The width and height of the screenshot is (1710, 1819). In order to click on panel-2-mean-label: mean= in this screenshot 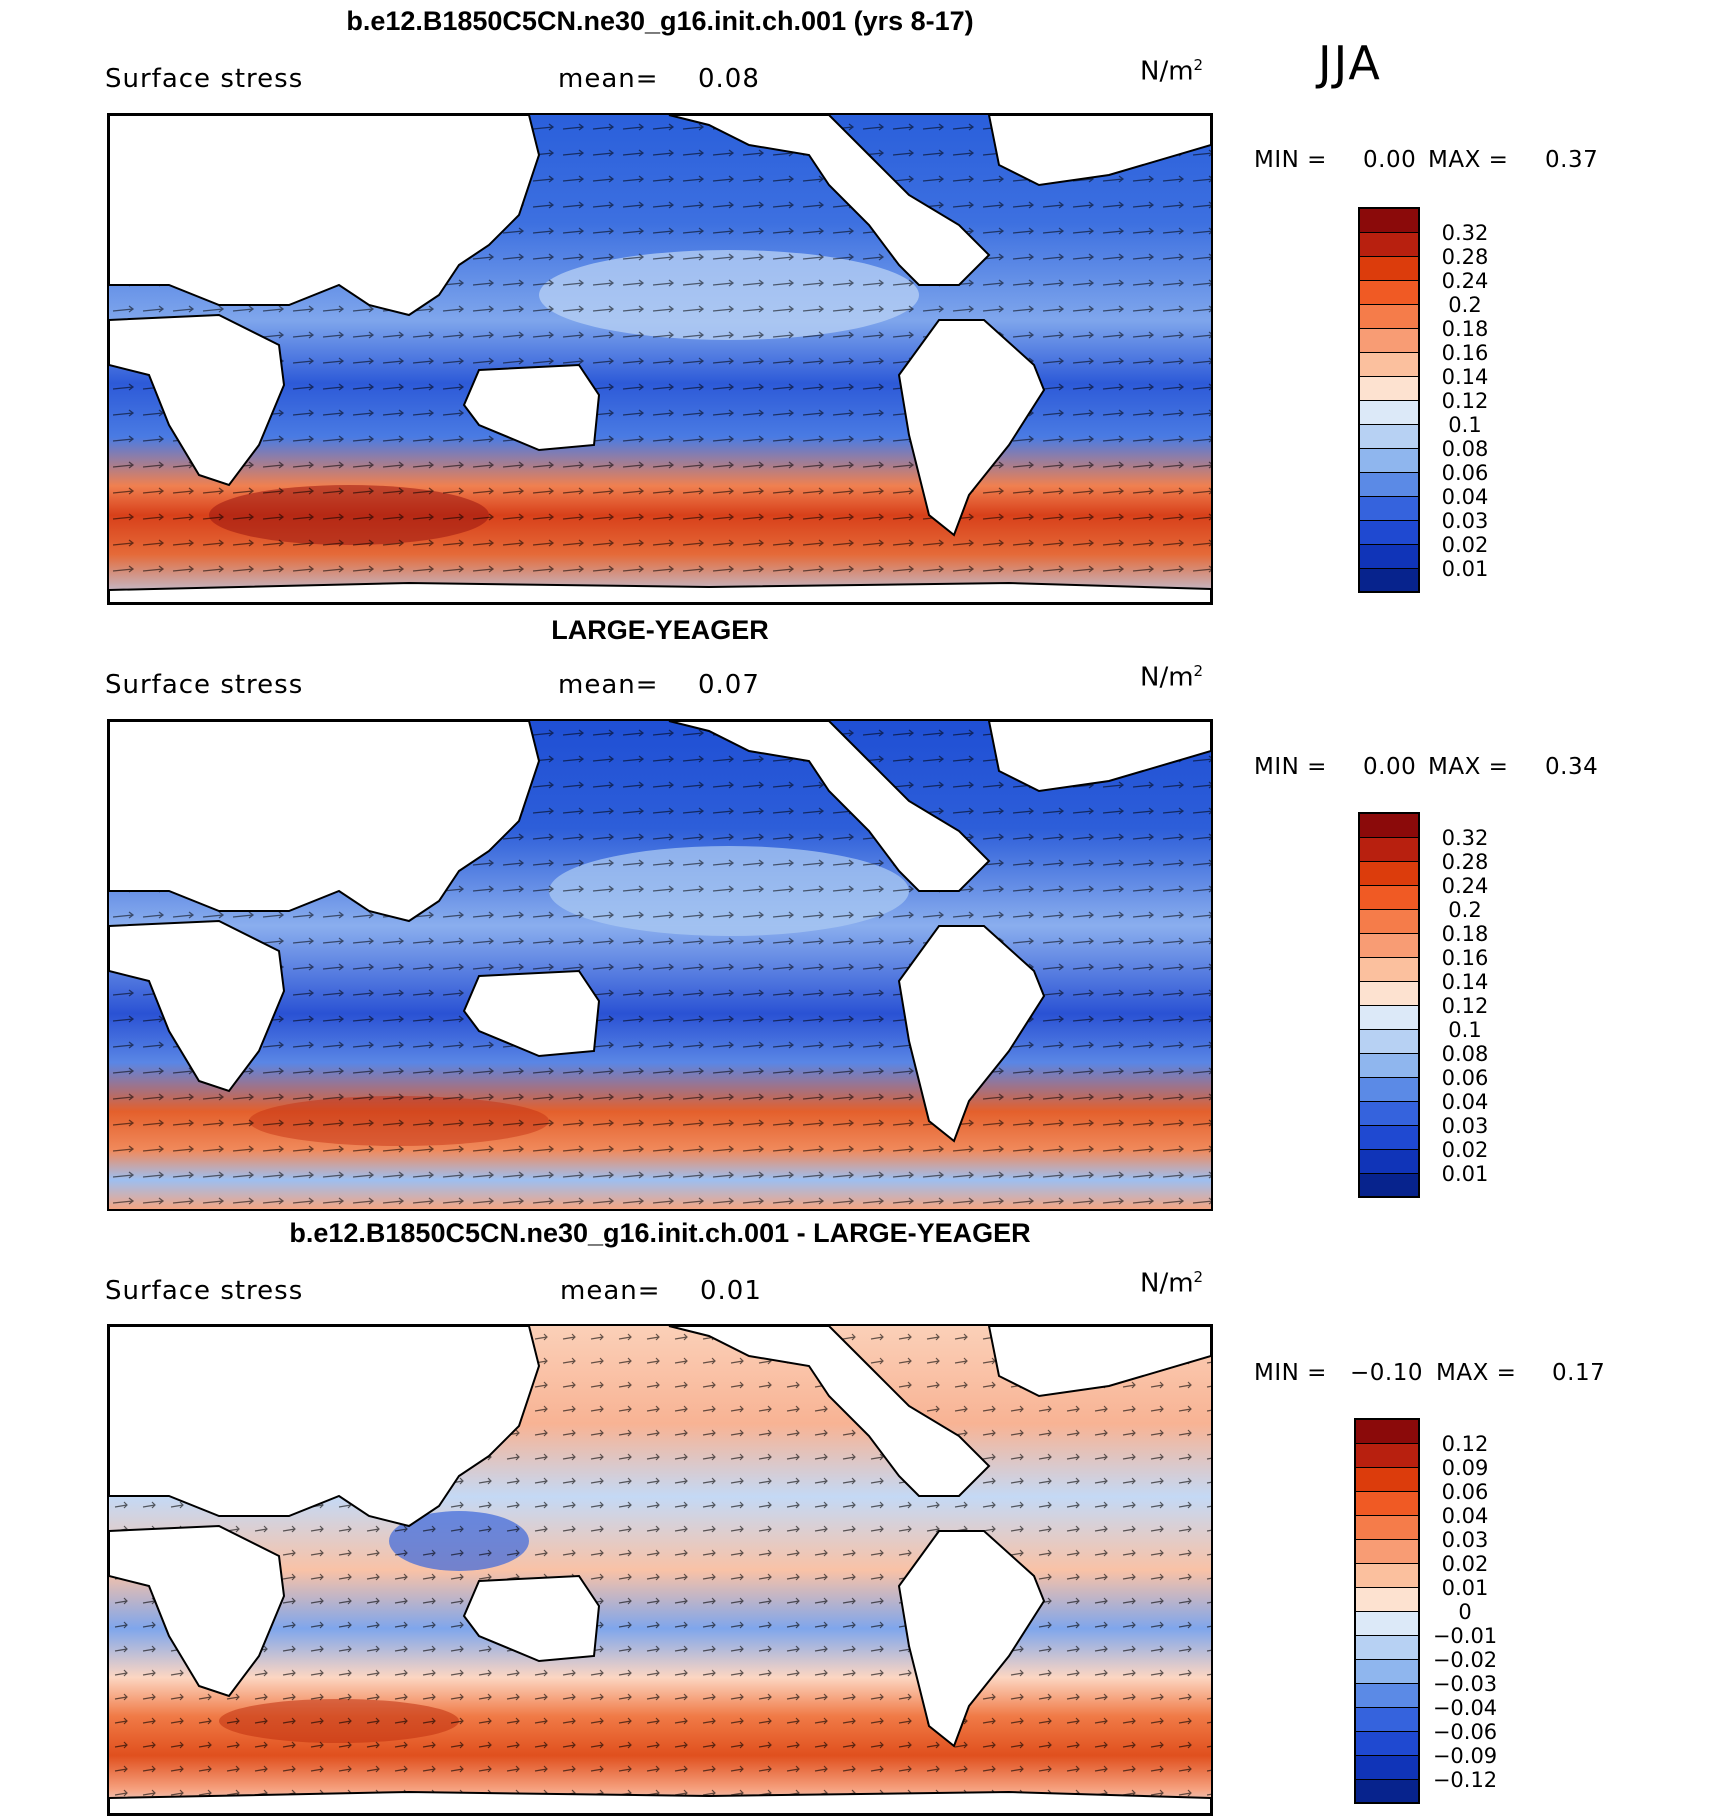, I will do `click(608, 685)`.